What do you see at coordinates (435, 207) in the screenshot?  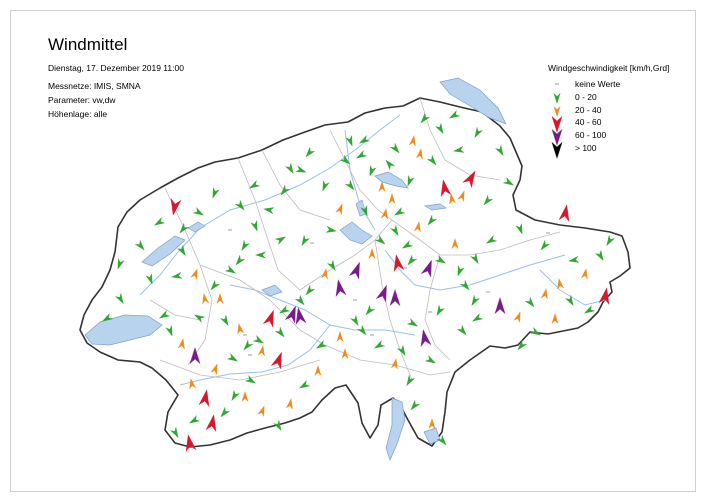 I see `lake-walen` at bounding box center [435, 207].